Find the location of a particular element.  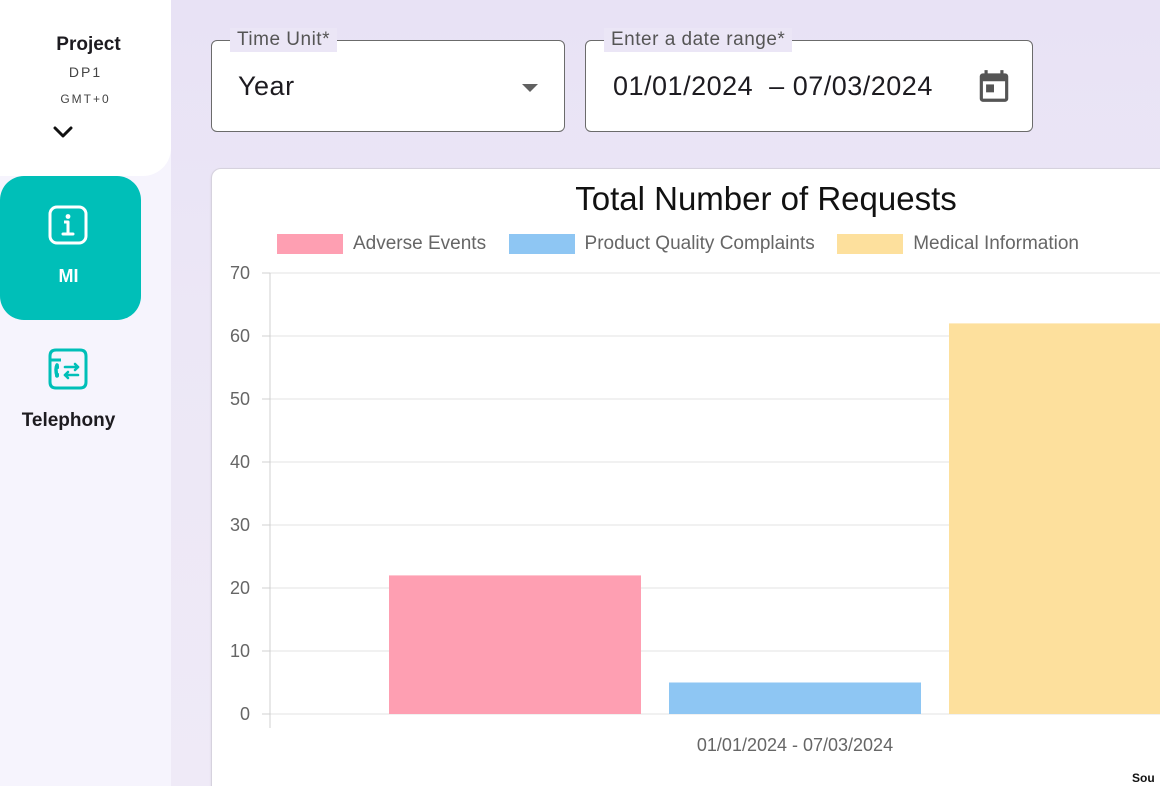

x-tick-label: 01/01/2024 - 07/03/2024 is located at coordinates (795, 745).